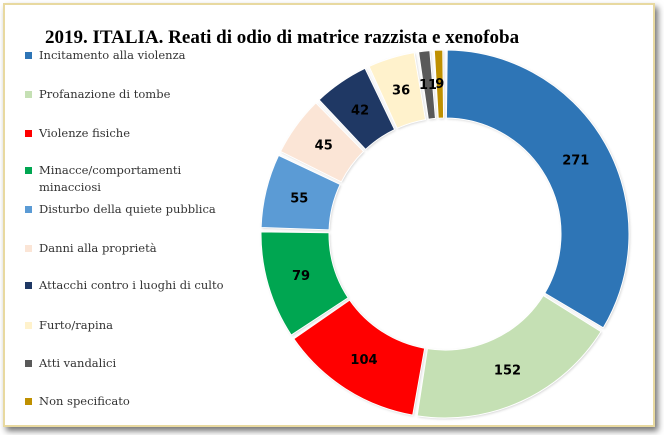 The height and width of the screenshot is (435, 664). Describe the element at coordinates (301, 276) in the screenshot. I see `slice-value-label: 79` at that location.